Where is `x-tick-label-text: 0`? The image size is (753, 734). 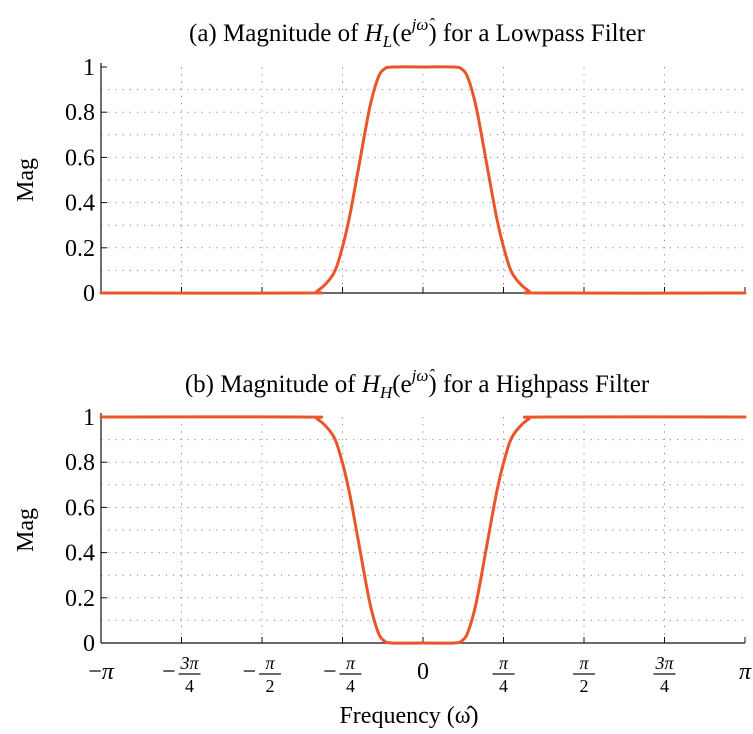
x-tick-label-text: 0 is located at coordinates (423, 672).